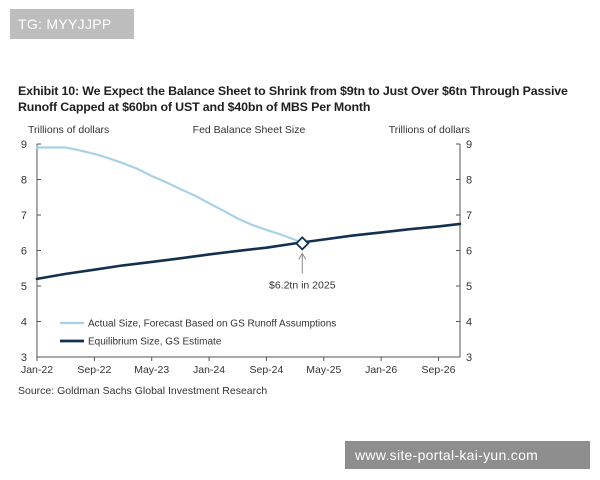 Image resolution: width=600 pixels, height=480 pixels. What do you see at coordinates (429, 130) in the screenshot?
I see `y-axis-label-right: Trillions of dollars` at bounding box center [429, 130].